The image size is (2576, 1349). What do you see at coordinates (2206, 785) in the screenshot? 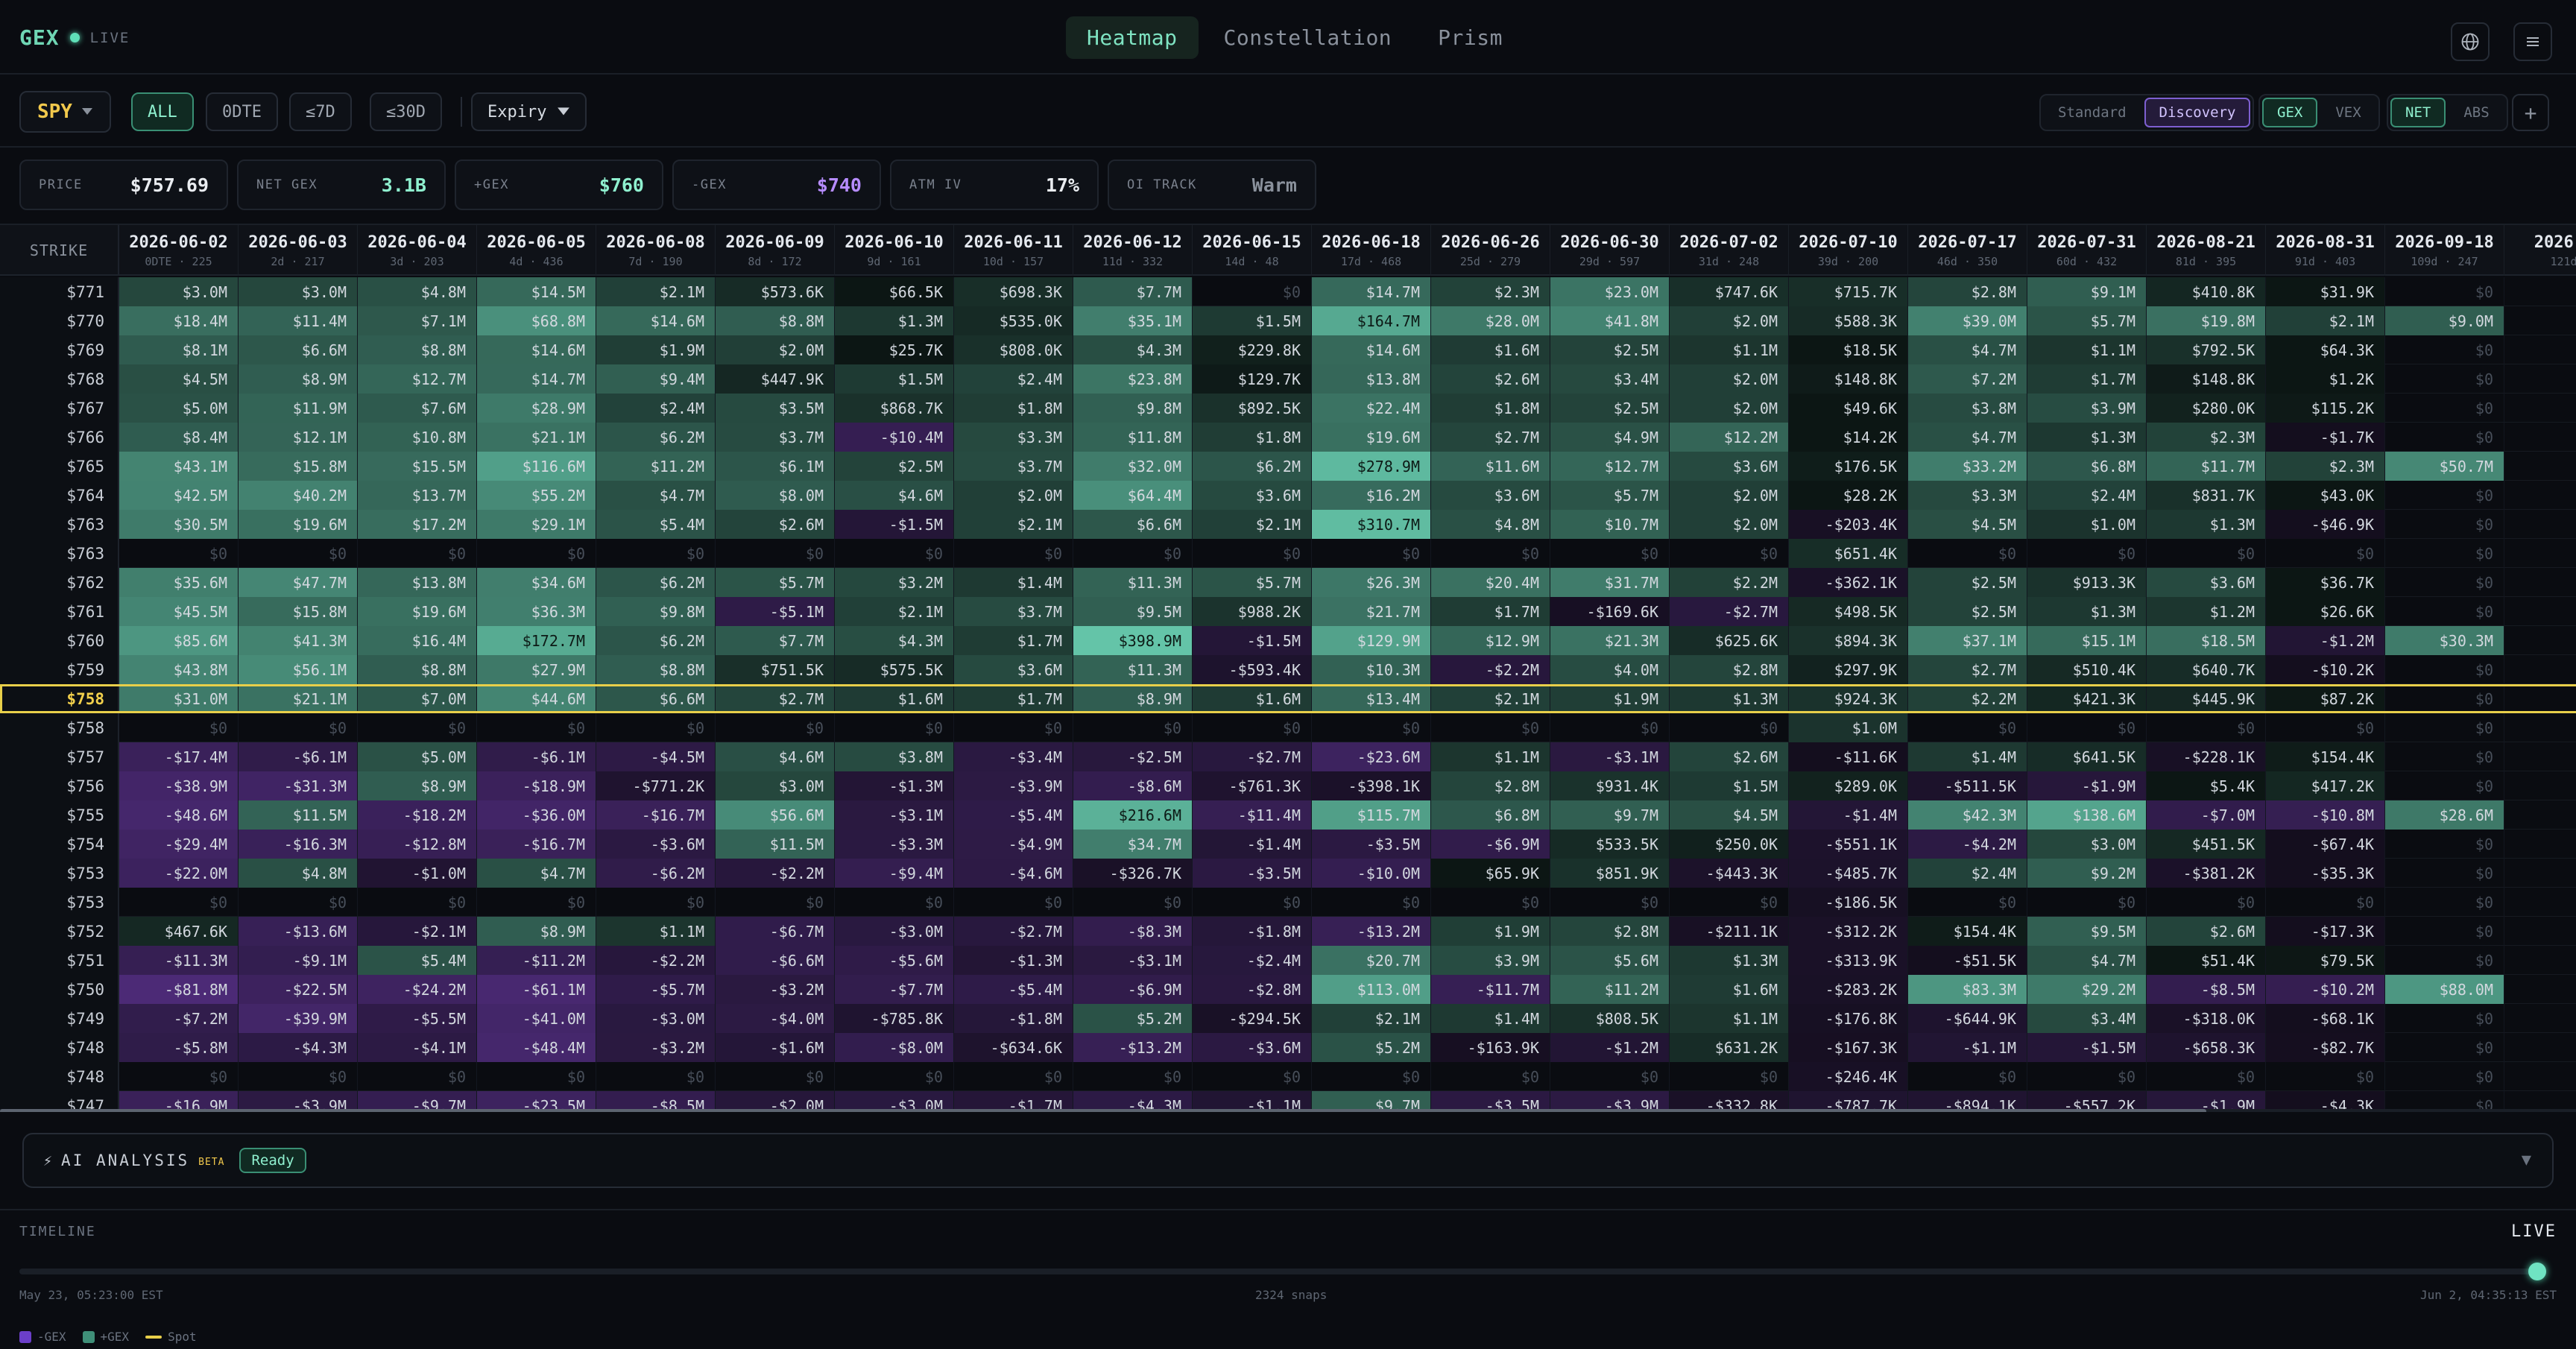
I see `heatmap-cell: $5.4K` at bounding box center [2206, 785].